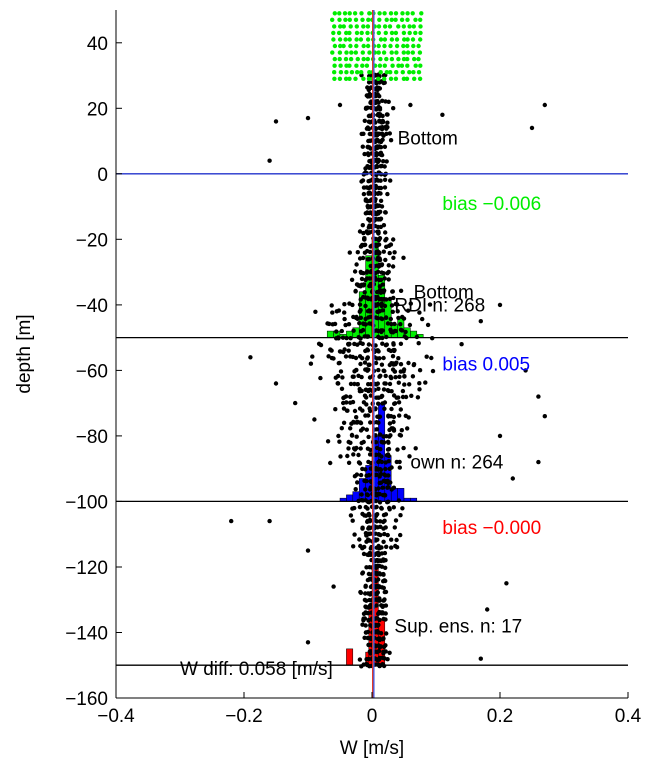 The width and height of the screenshot is (648, 767). Describe the element at coordinates (86, 699) in the screenshot. I see `y-tick-label: −160` at that location.